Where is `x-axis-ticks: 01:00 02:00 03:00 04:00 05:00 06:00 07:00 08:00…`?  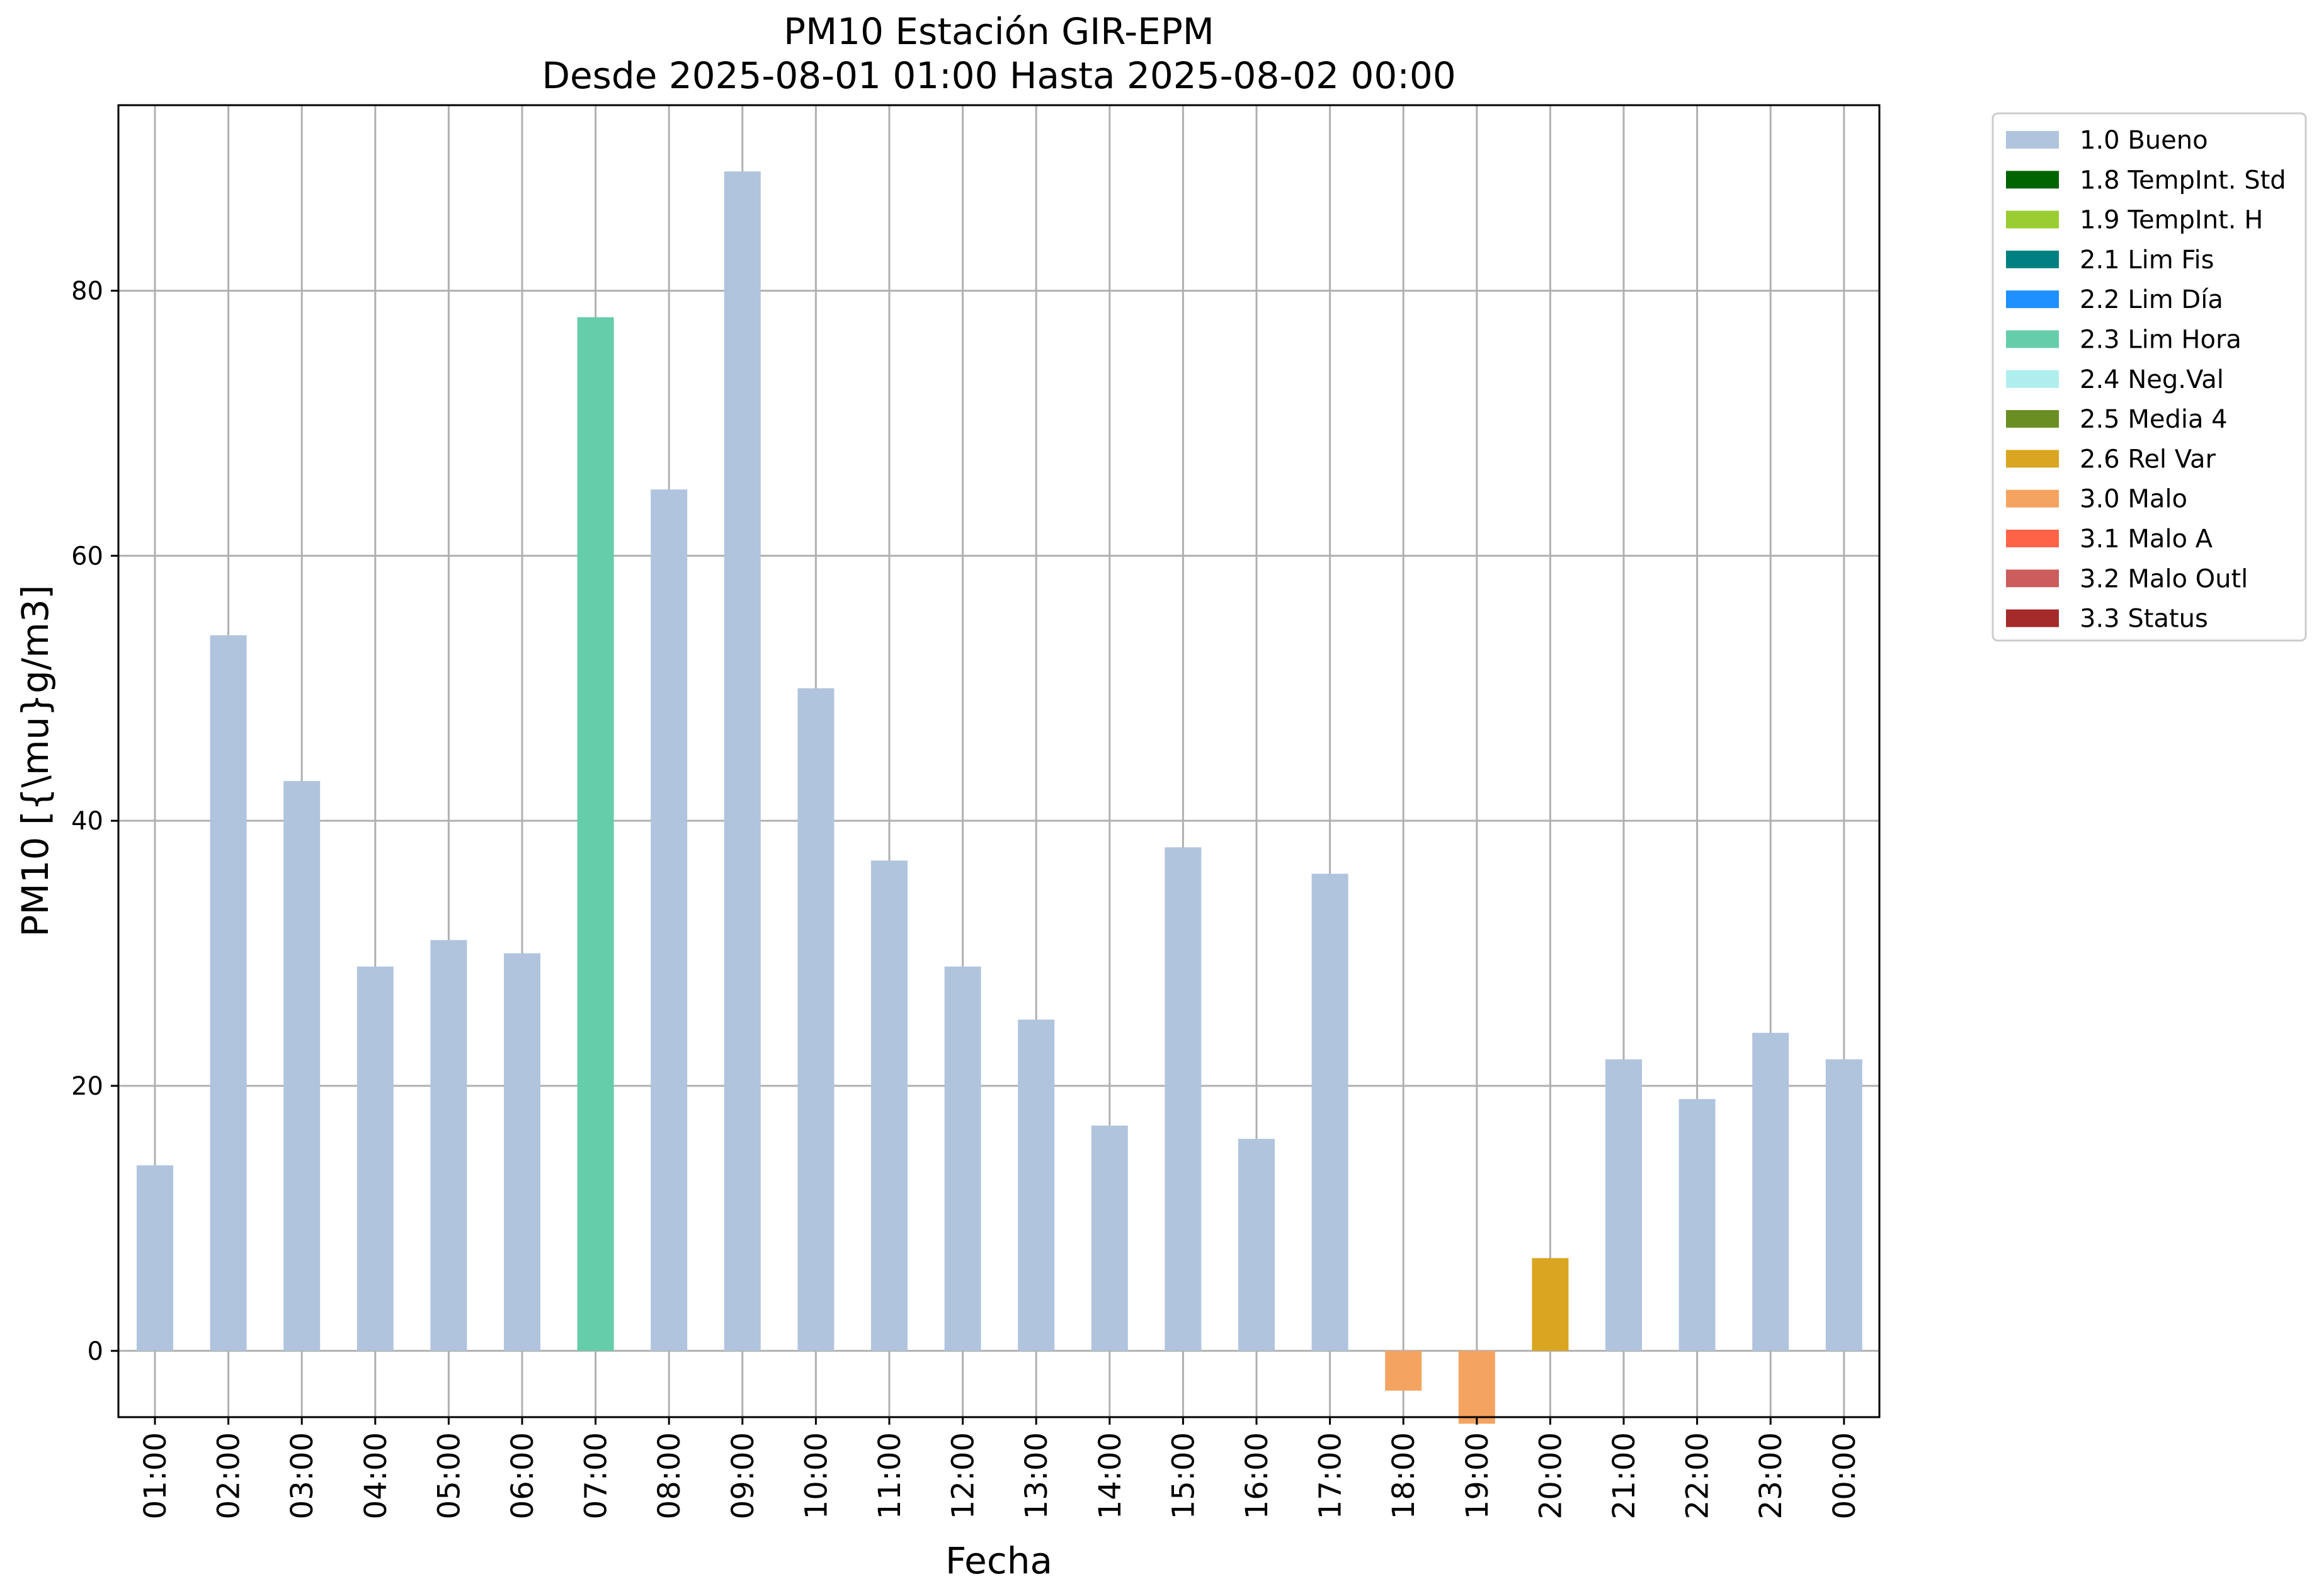 x-axis-ticks: 01:00 02:00 03:00 04:00 05:00 06:00 07:00 08:00… is located at coordinates (1000, 1468).